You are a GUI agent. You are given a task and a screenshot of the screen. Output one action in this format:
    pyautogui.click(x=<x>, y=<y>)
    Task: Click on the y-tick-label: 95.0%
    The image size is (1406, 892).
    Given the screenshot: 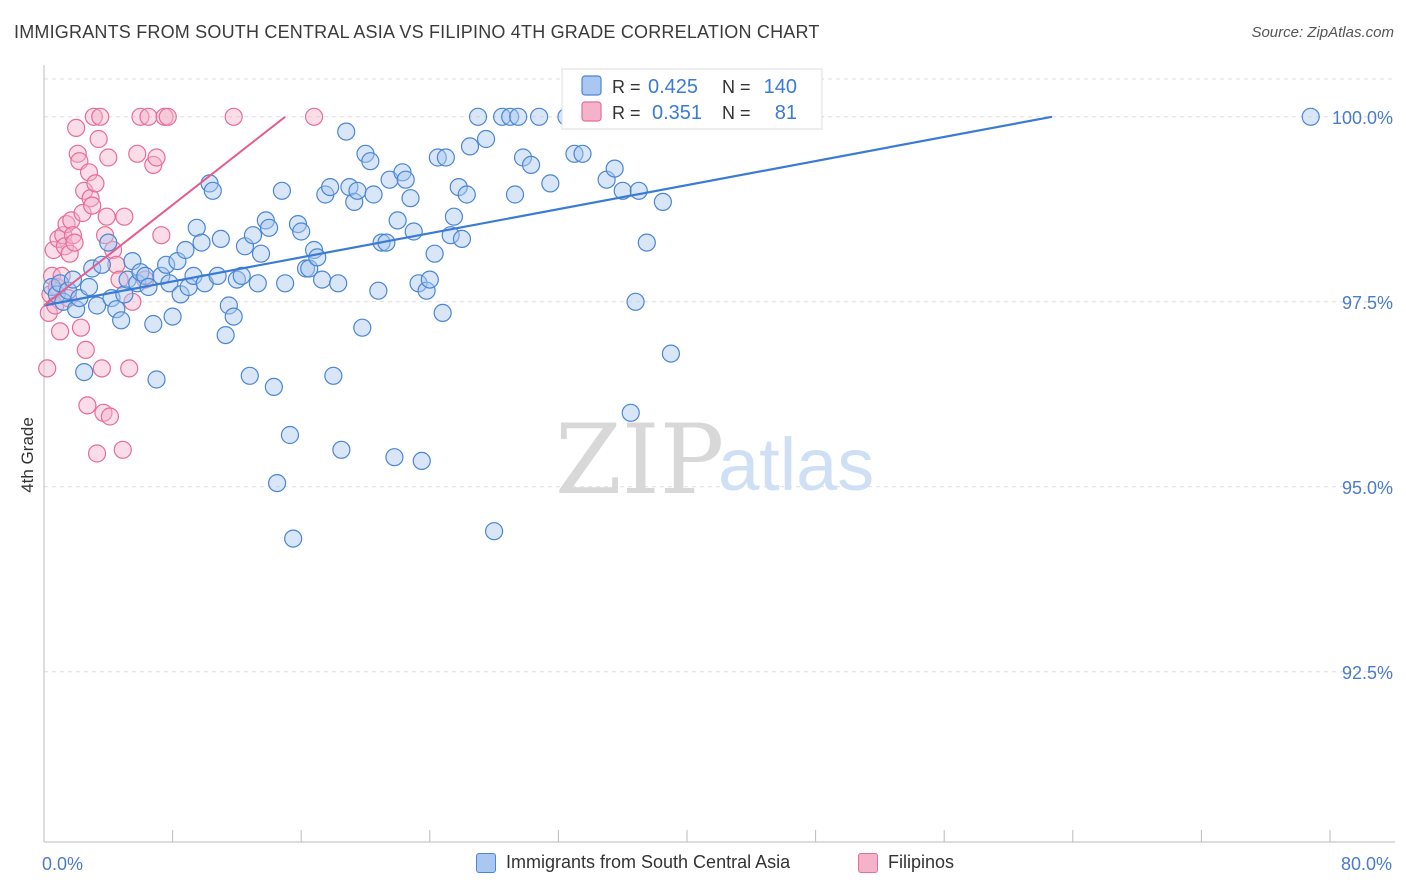 What is the action you would take?
    pyautogui.click(x=1367, y=488)
    